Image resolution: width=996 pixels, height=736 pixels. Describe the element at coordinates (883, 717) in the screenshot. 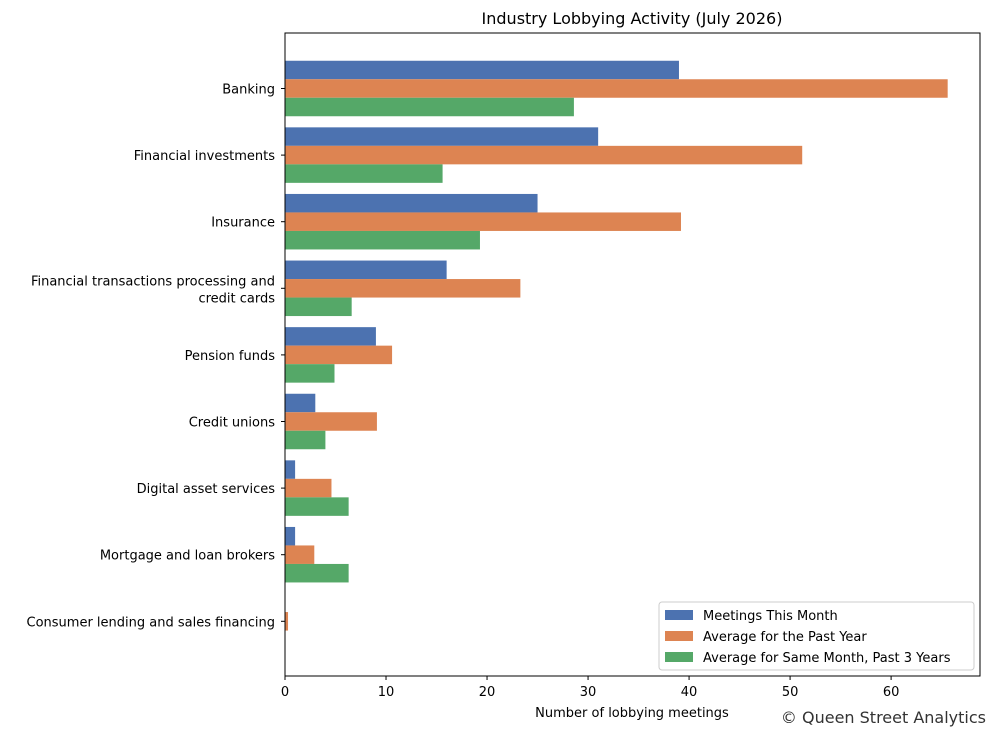

I see `watermark: © Queen Street Analytics` at that location.